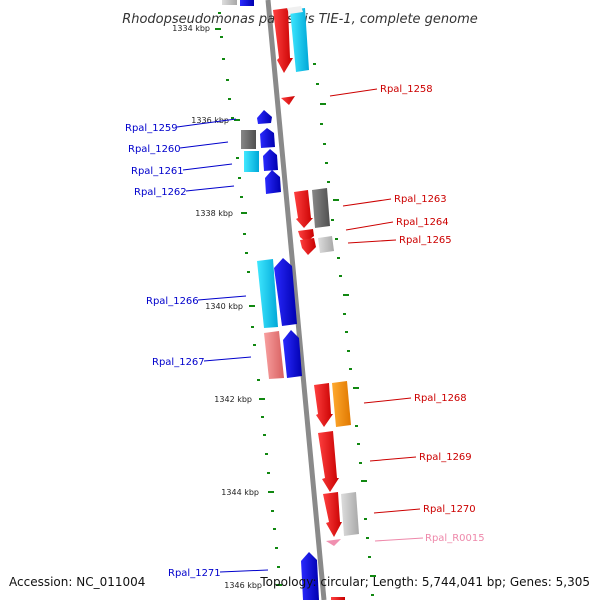  I want to click on leader-lines-right, so click(375, 301).